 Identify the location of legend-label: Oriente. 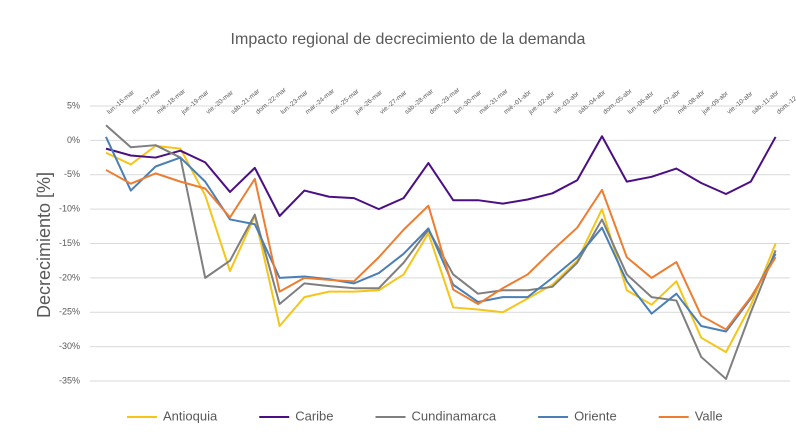
(595, 415).